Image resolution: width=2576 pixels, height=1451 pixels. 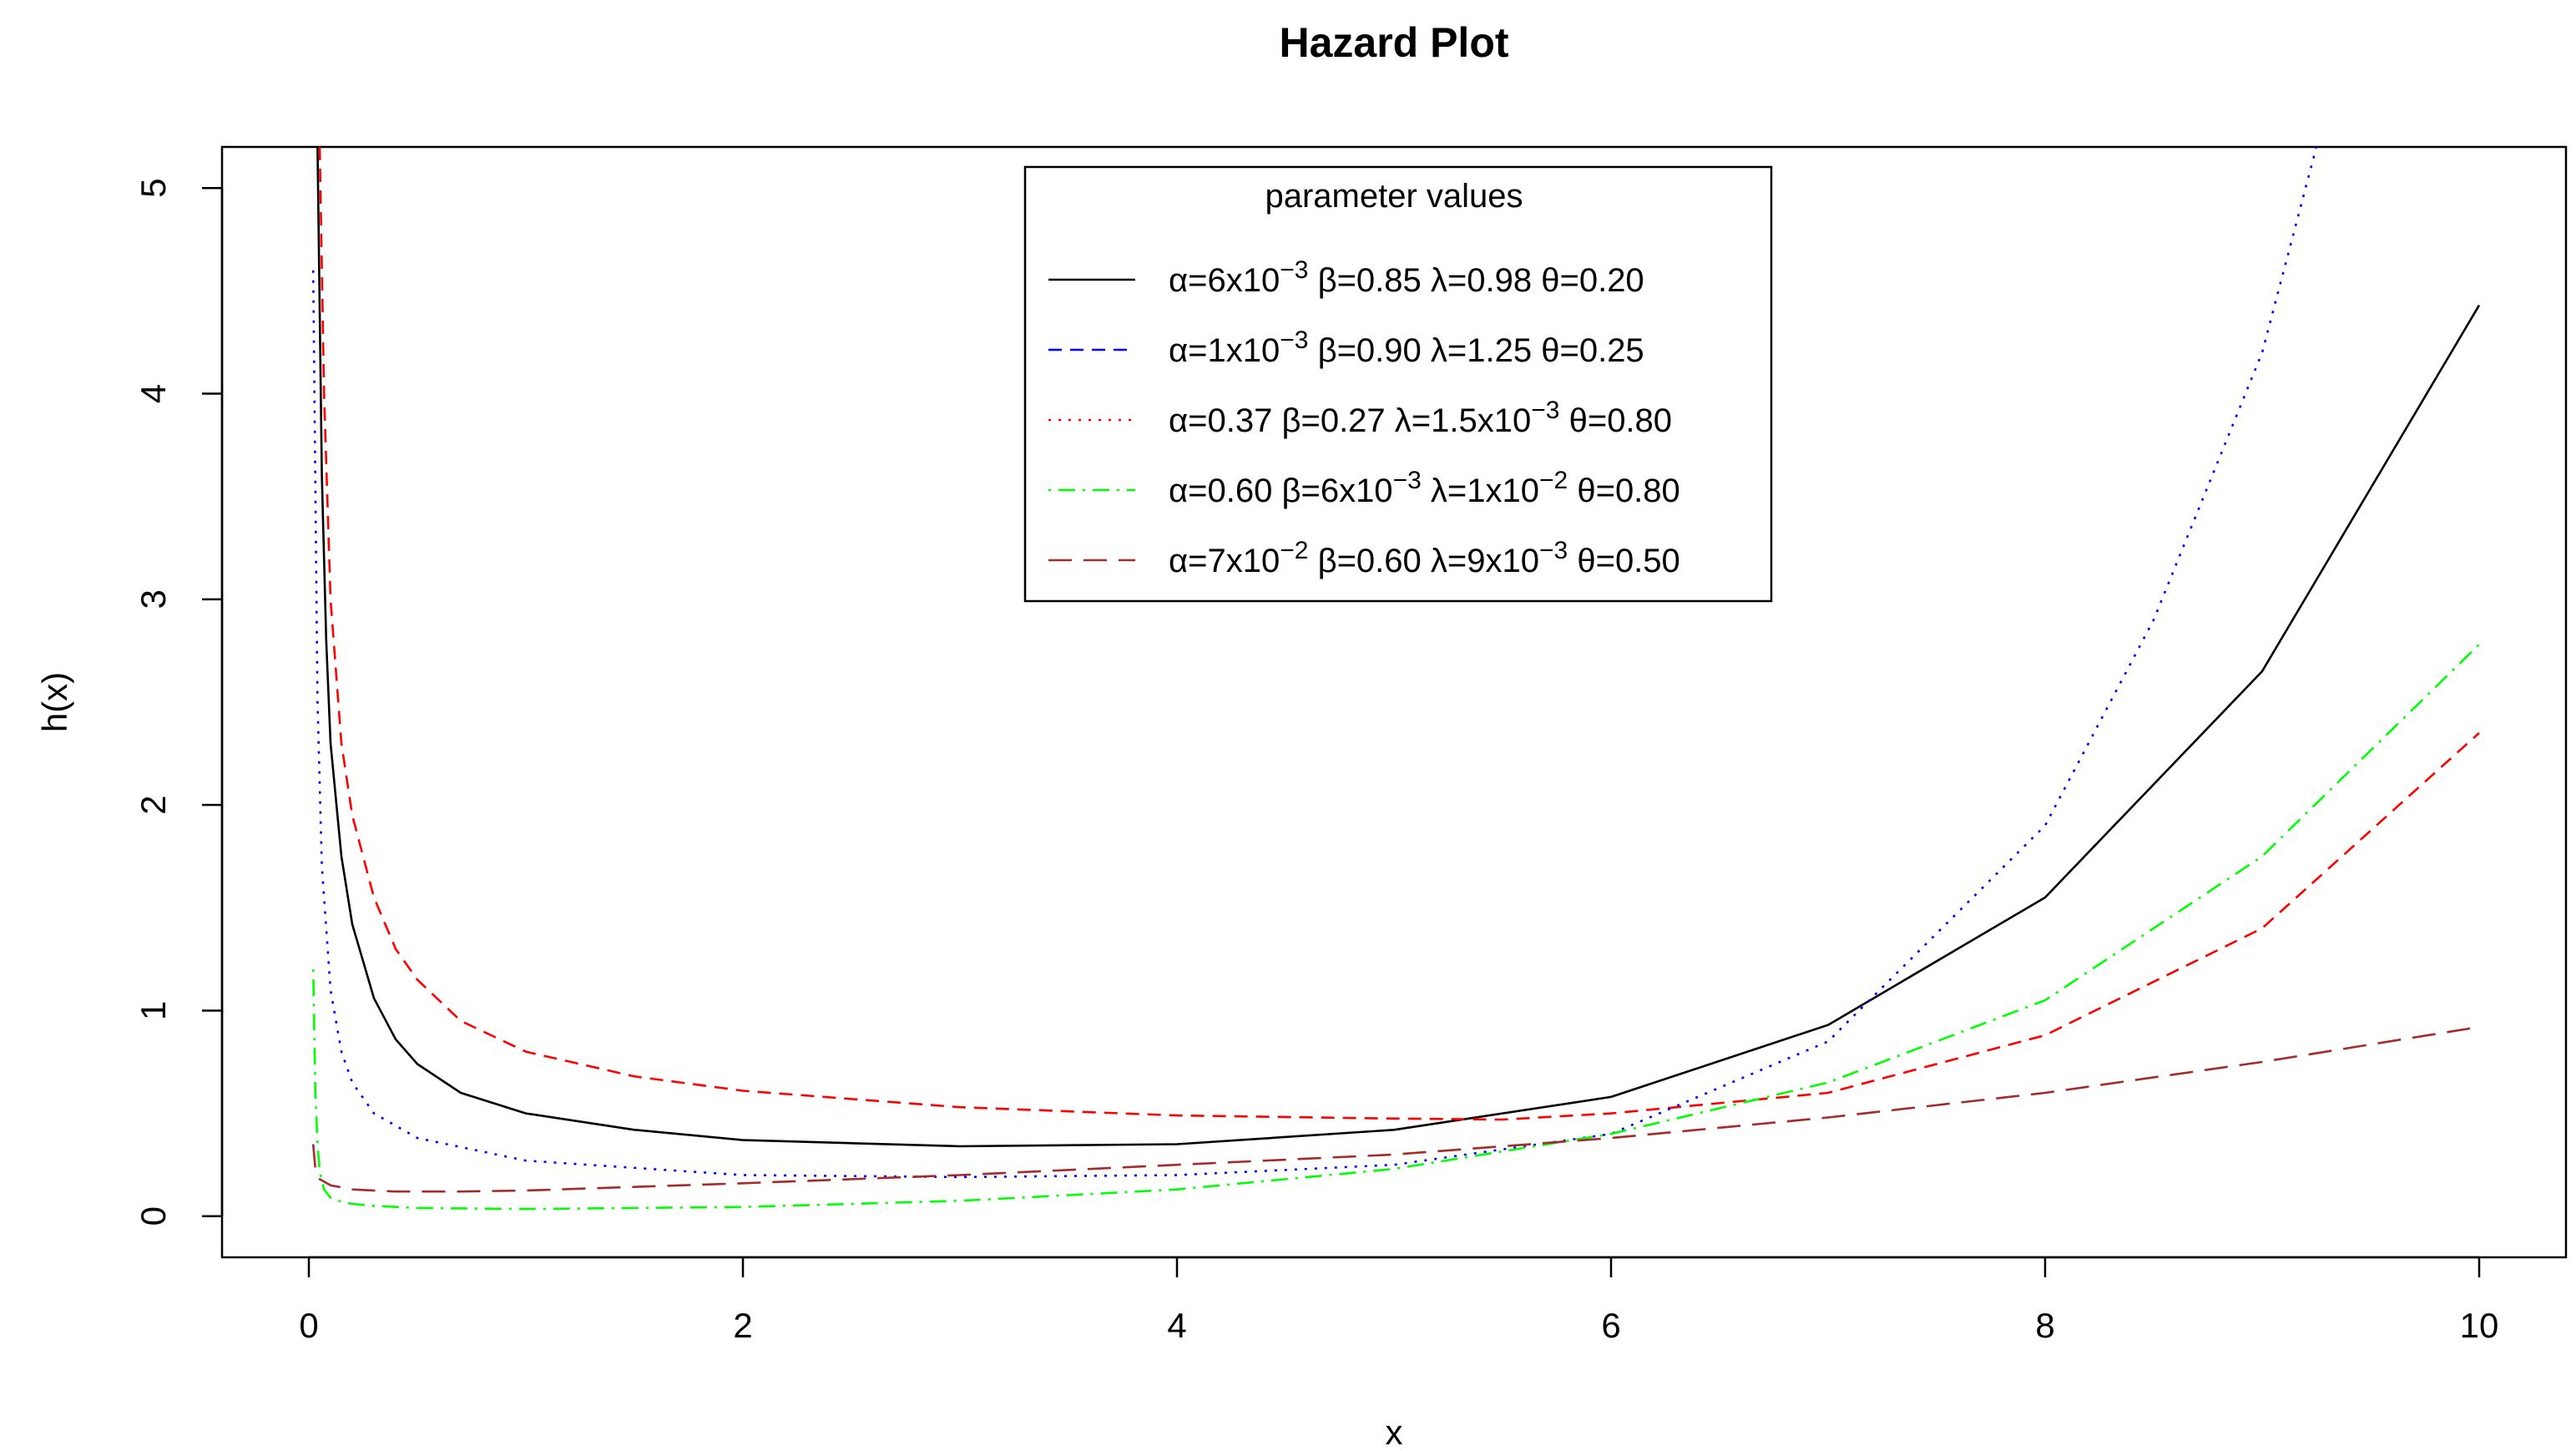 I want to click on y-tick-label: 5, so click(x=153, y=189).